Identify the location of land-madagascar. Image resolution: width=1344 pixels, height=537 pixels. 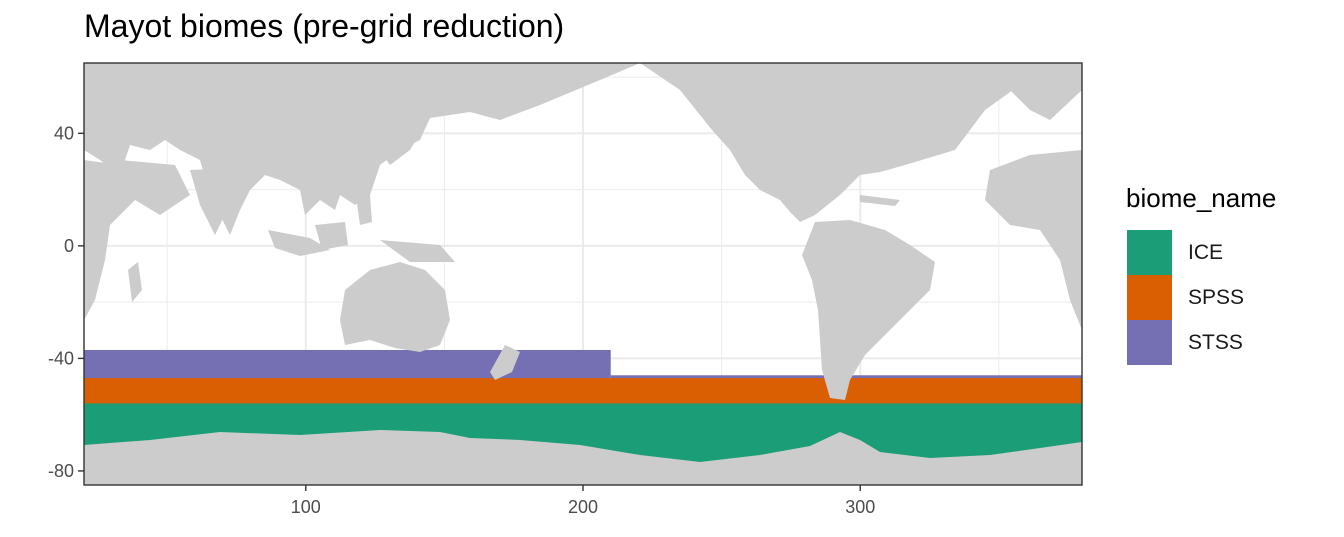
(135, 282).